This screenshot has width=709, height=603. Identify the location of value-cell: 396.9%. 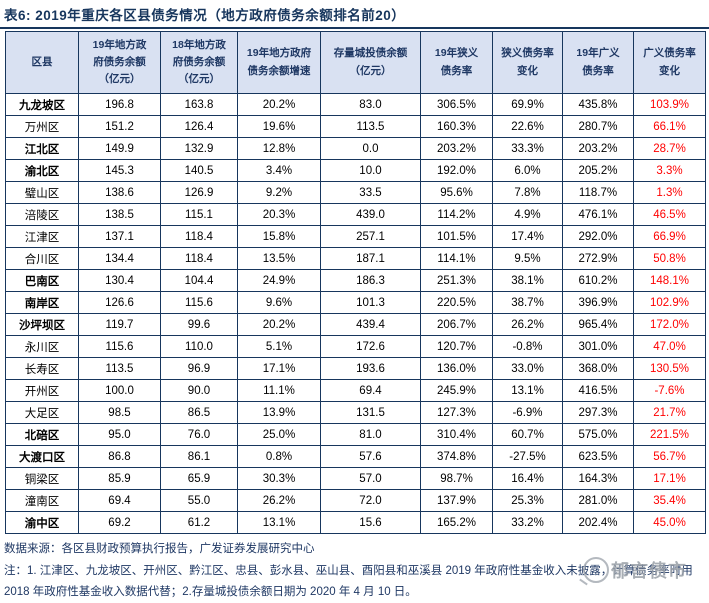
(598, 302).